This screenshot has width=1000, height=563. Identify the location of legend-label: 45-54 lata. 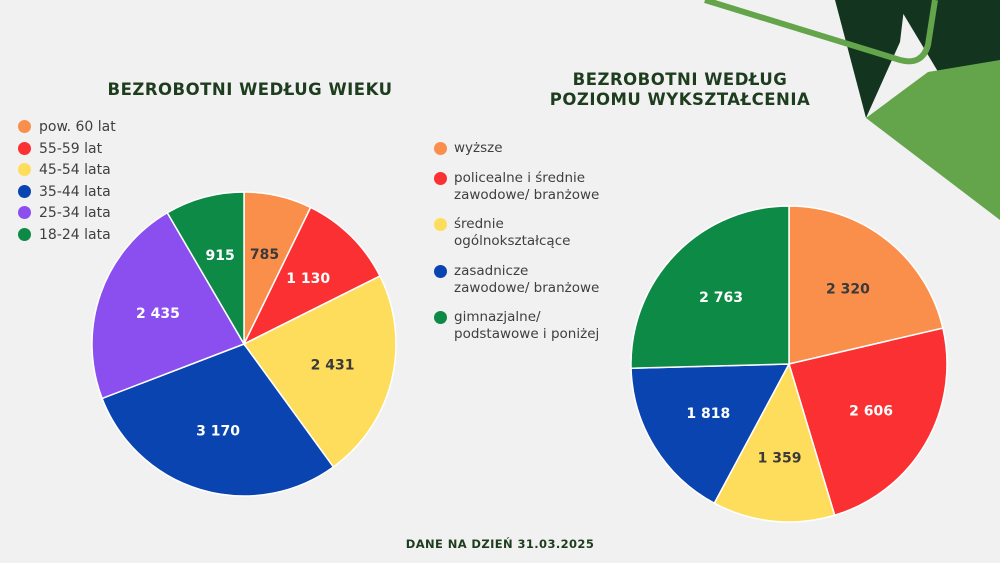
(75, 170).